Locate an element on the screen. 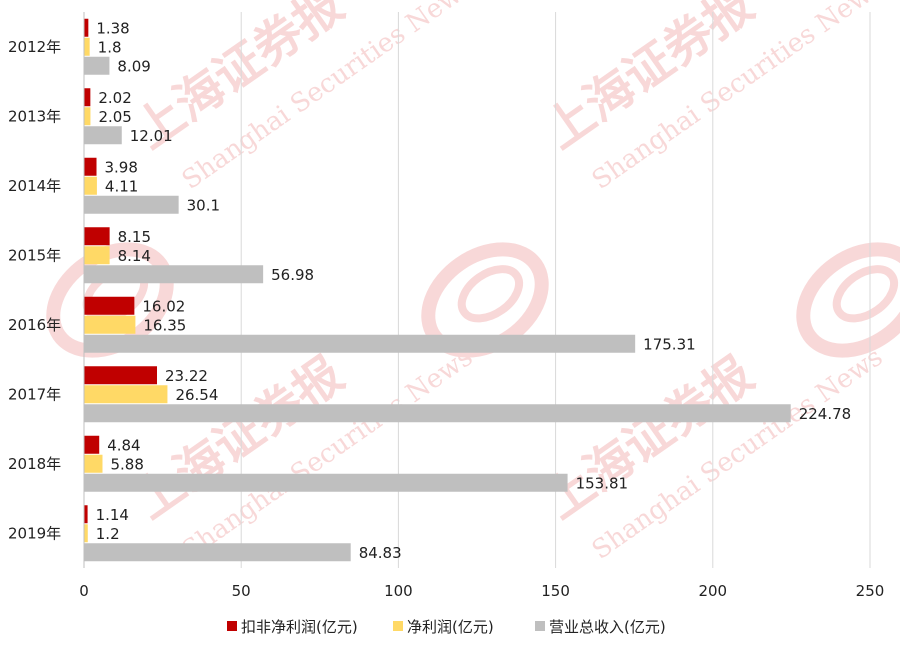 The width and height of the screenshot is (900, 655). data-label: 2.05 is located at coordinates (114, 117).